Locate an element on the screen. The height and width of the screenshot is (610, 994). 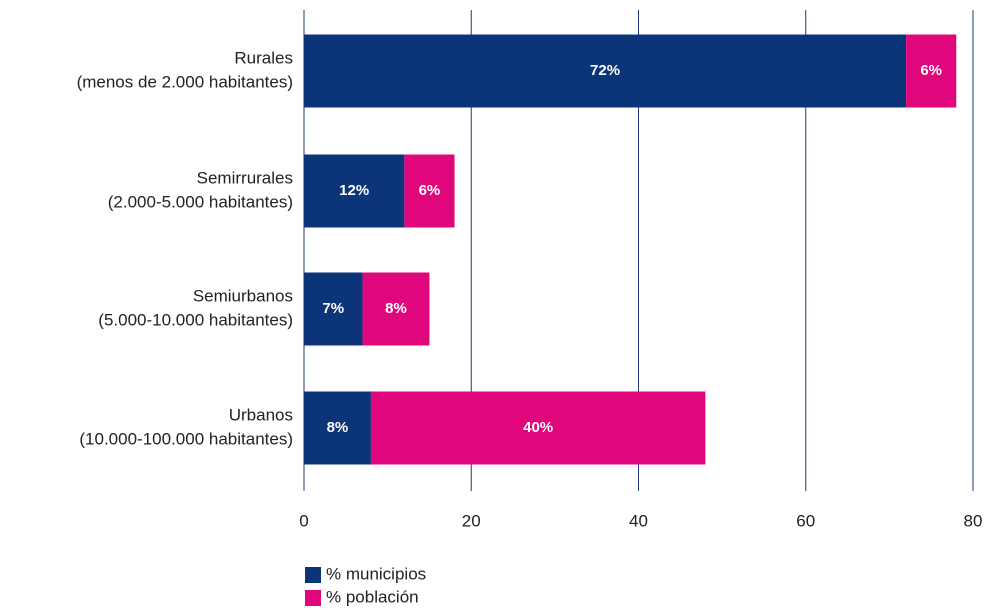
category-label: Urbanos is located at coordinates (261, 414).